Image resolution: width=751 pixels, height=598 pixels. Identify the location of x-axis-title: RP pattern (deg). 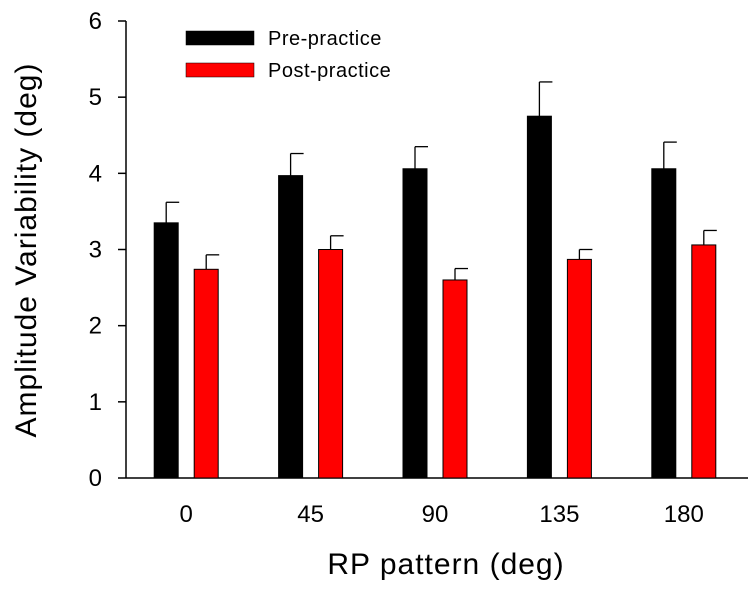
(445, 564).